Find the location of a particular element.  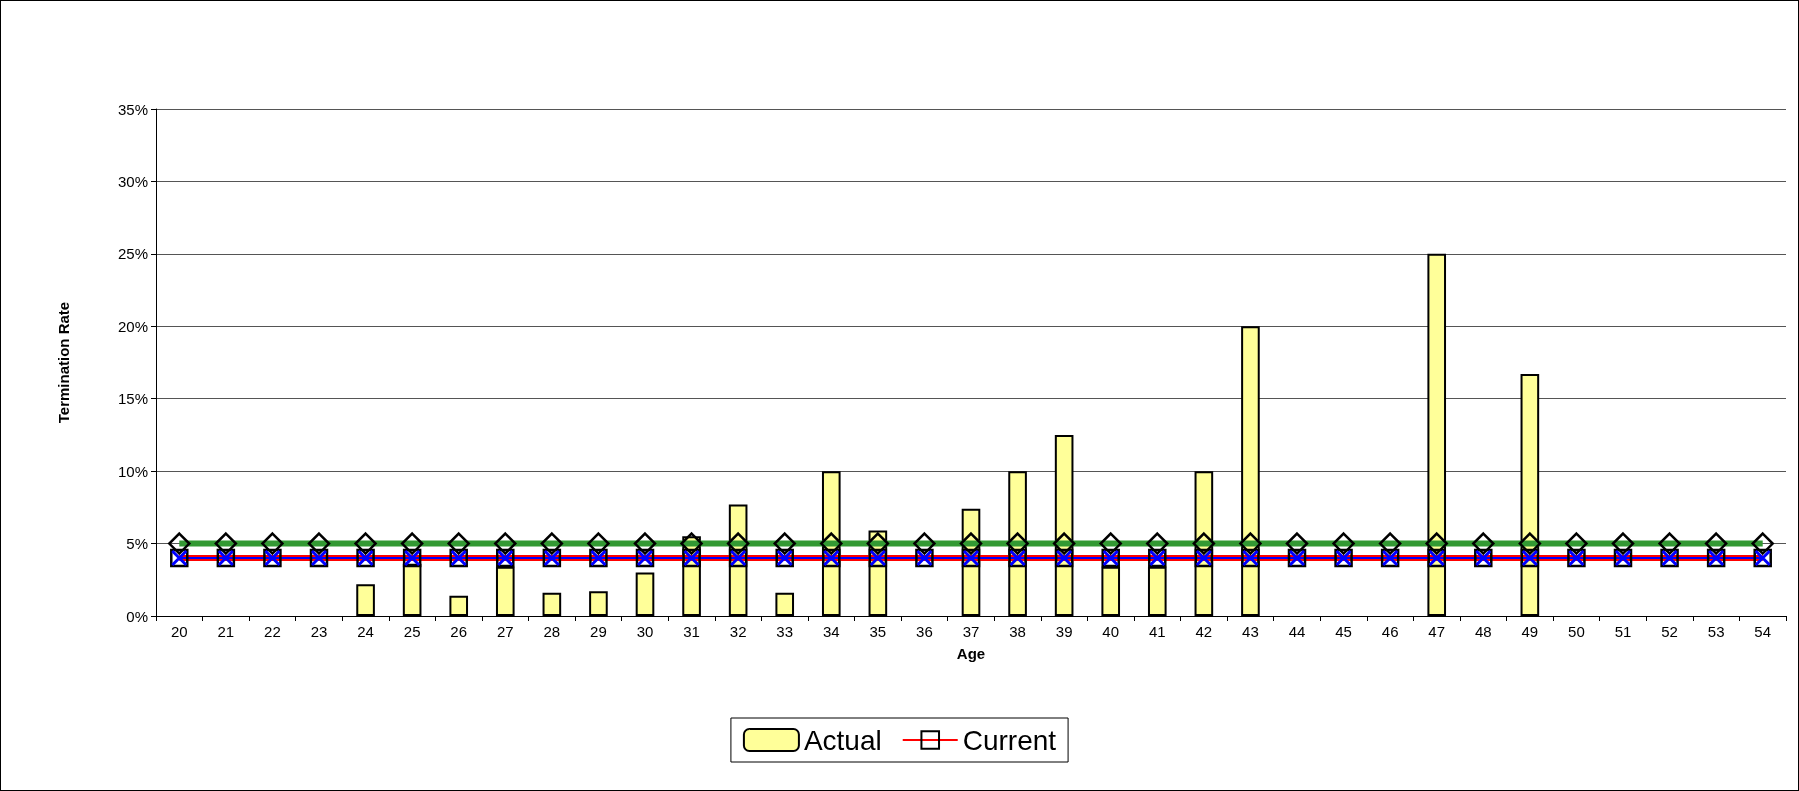

x-tick-label: 54 is located at coordinates (1763, 631).